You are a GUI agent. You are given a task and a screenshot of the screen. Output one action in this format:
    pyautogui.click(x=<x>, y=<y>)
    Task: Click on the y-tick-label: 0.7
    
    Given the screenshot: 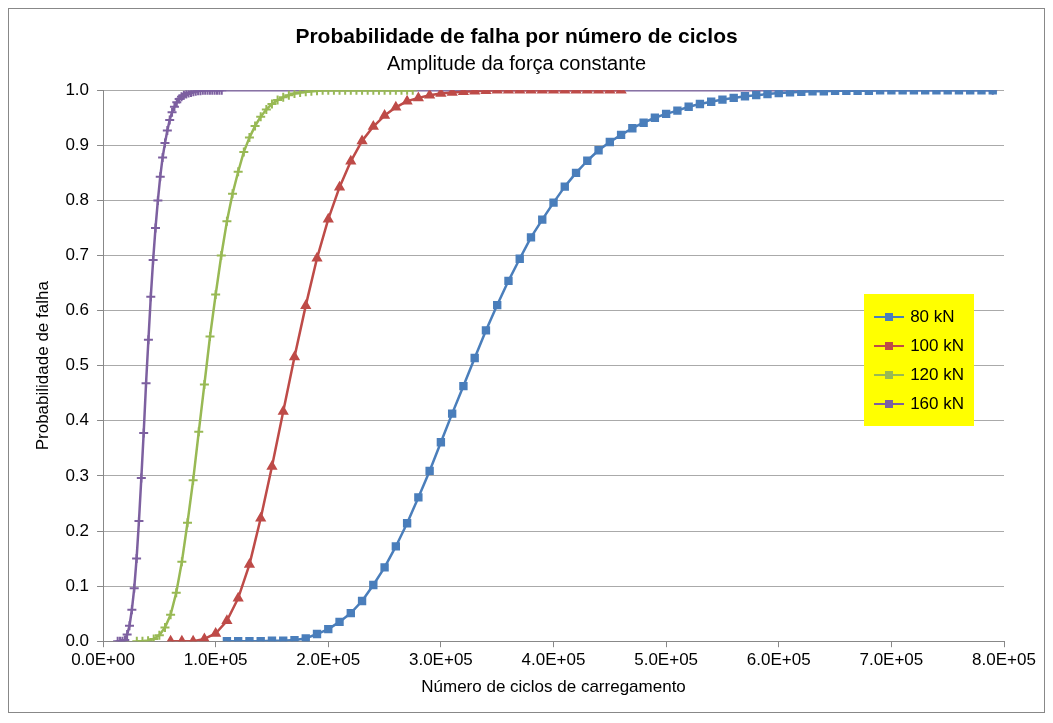 What is the action you would take?
    pyautogui.click(x=77, y=255)
    